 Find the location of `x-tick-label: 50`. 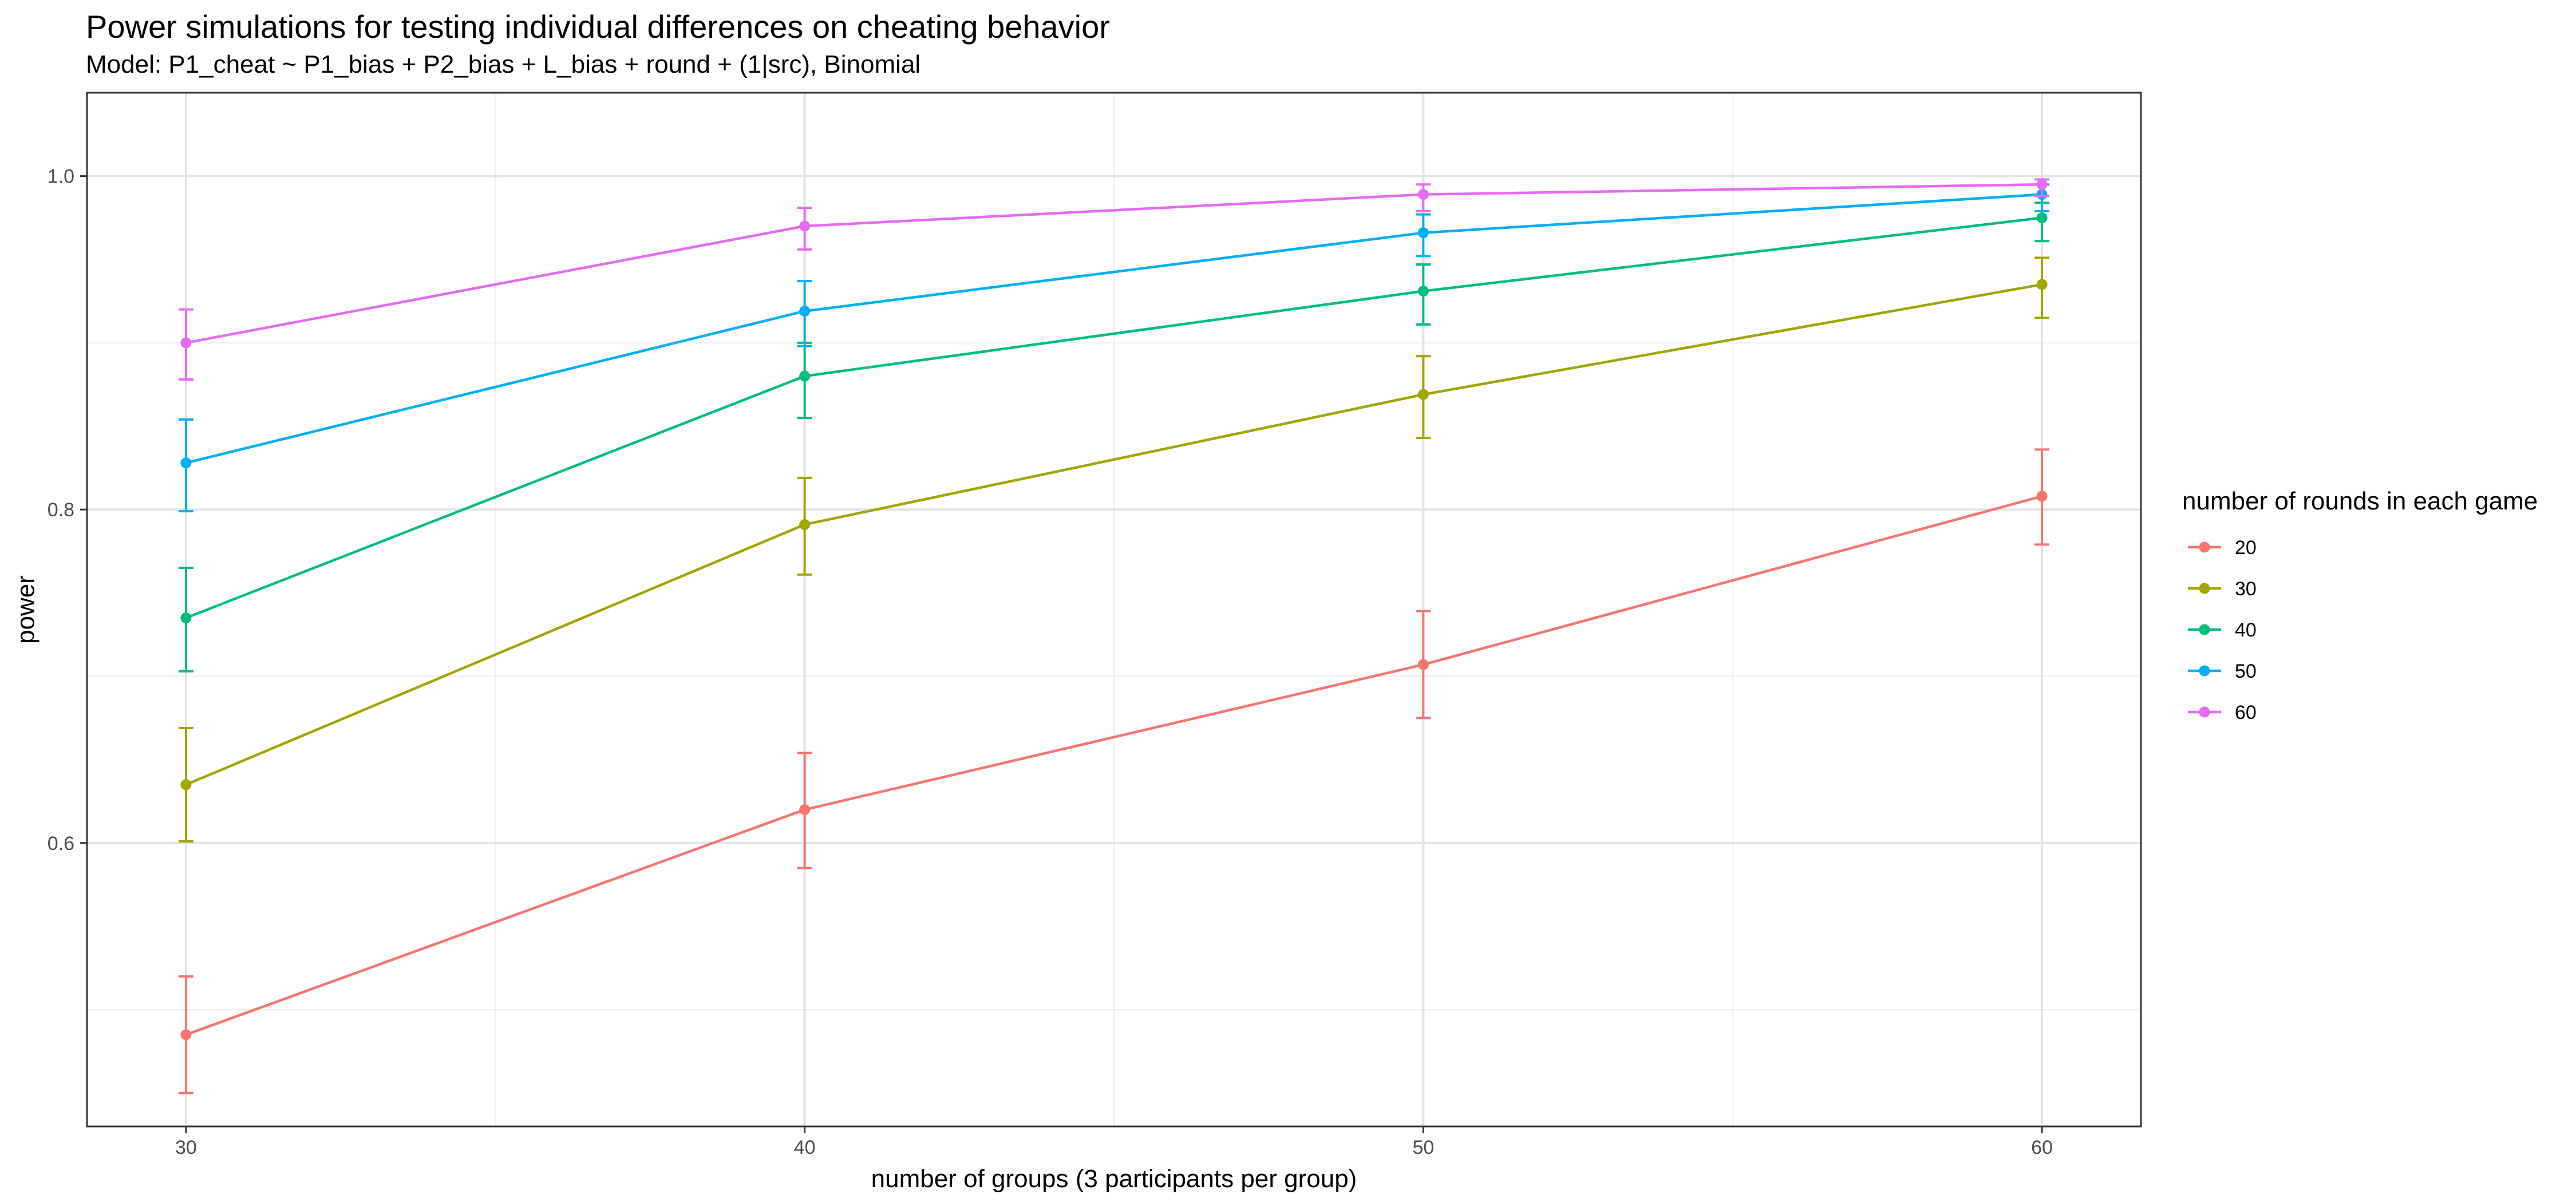

x-tick-label: 50 is located at coordinates (1423, 1147).